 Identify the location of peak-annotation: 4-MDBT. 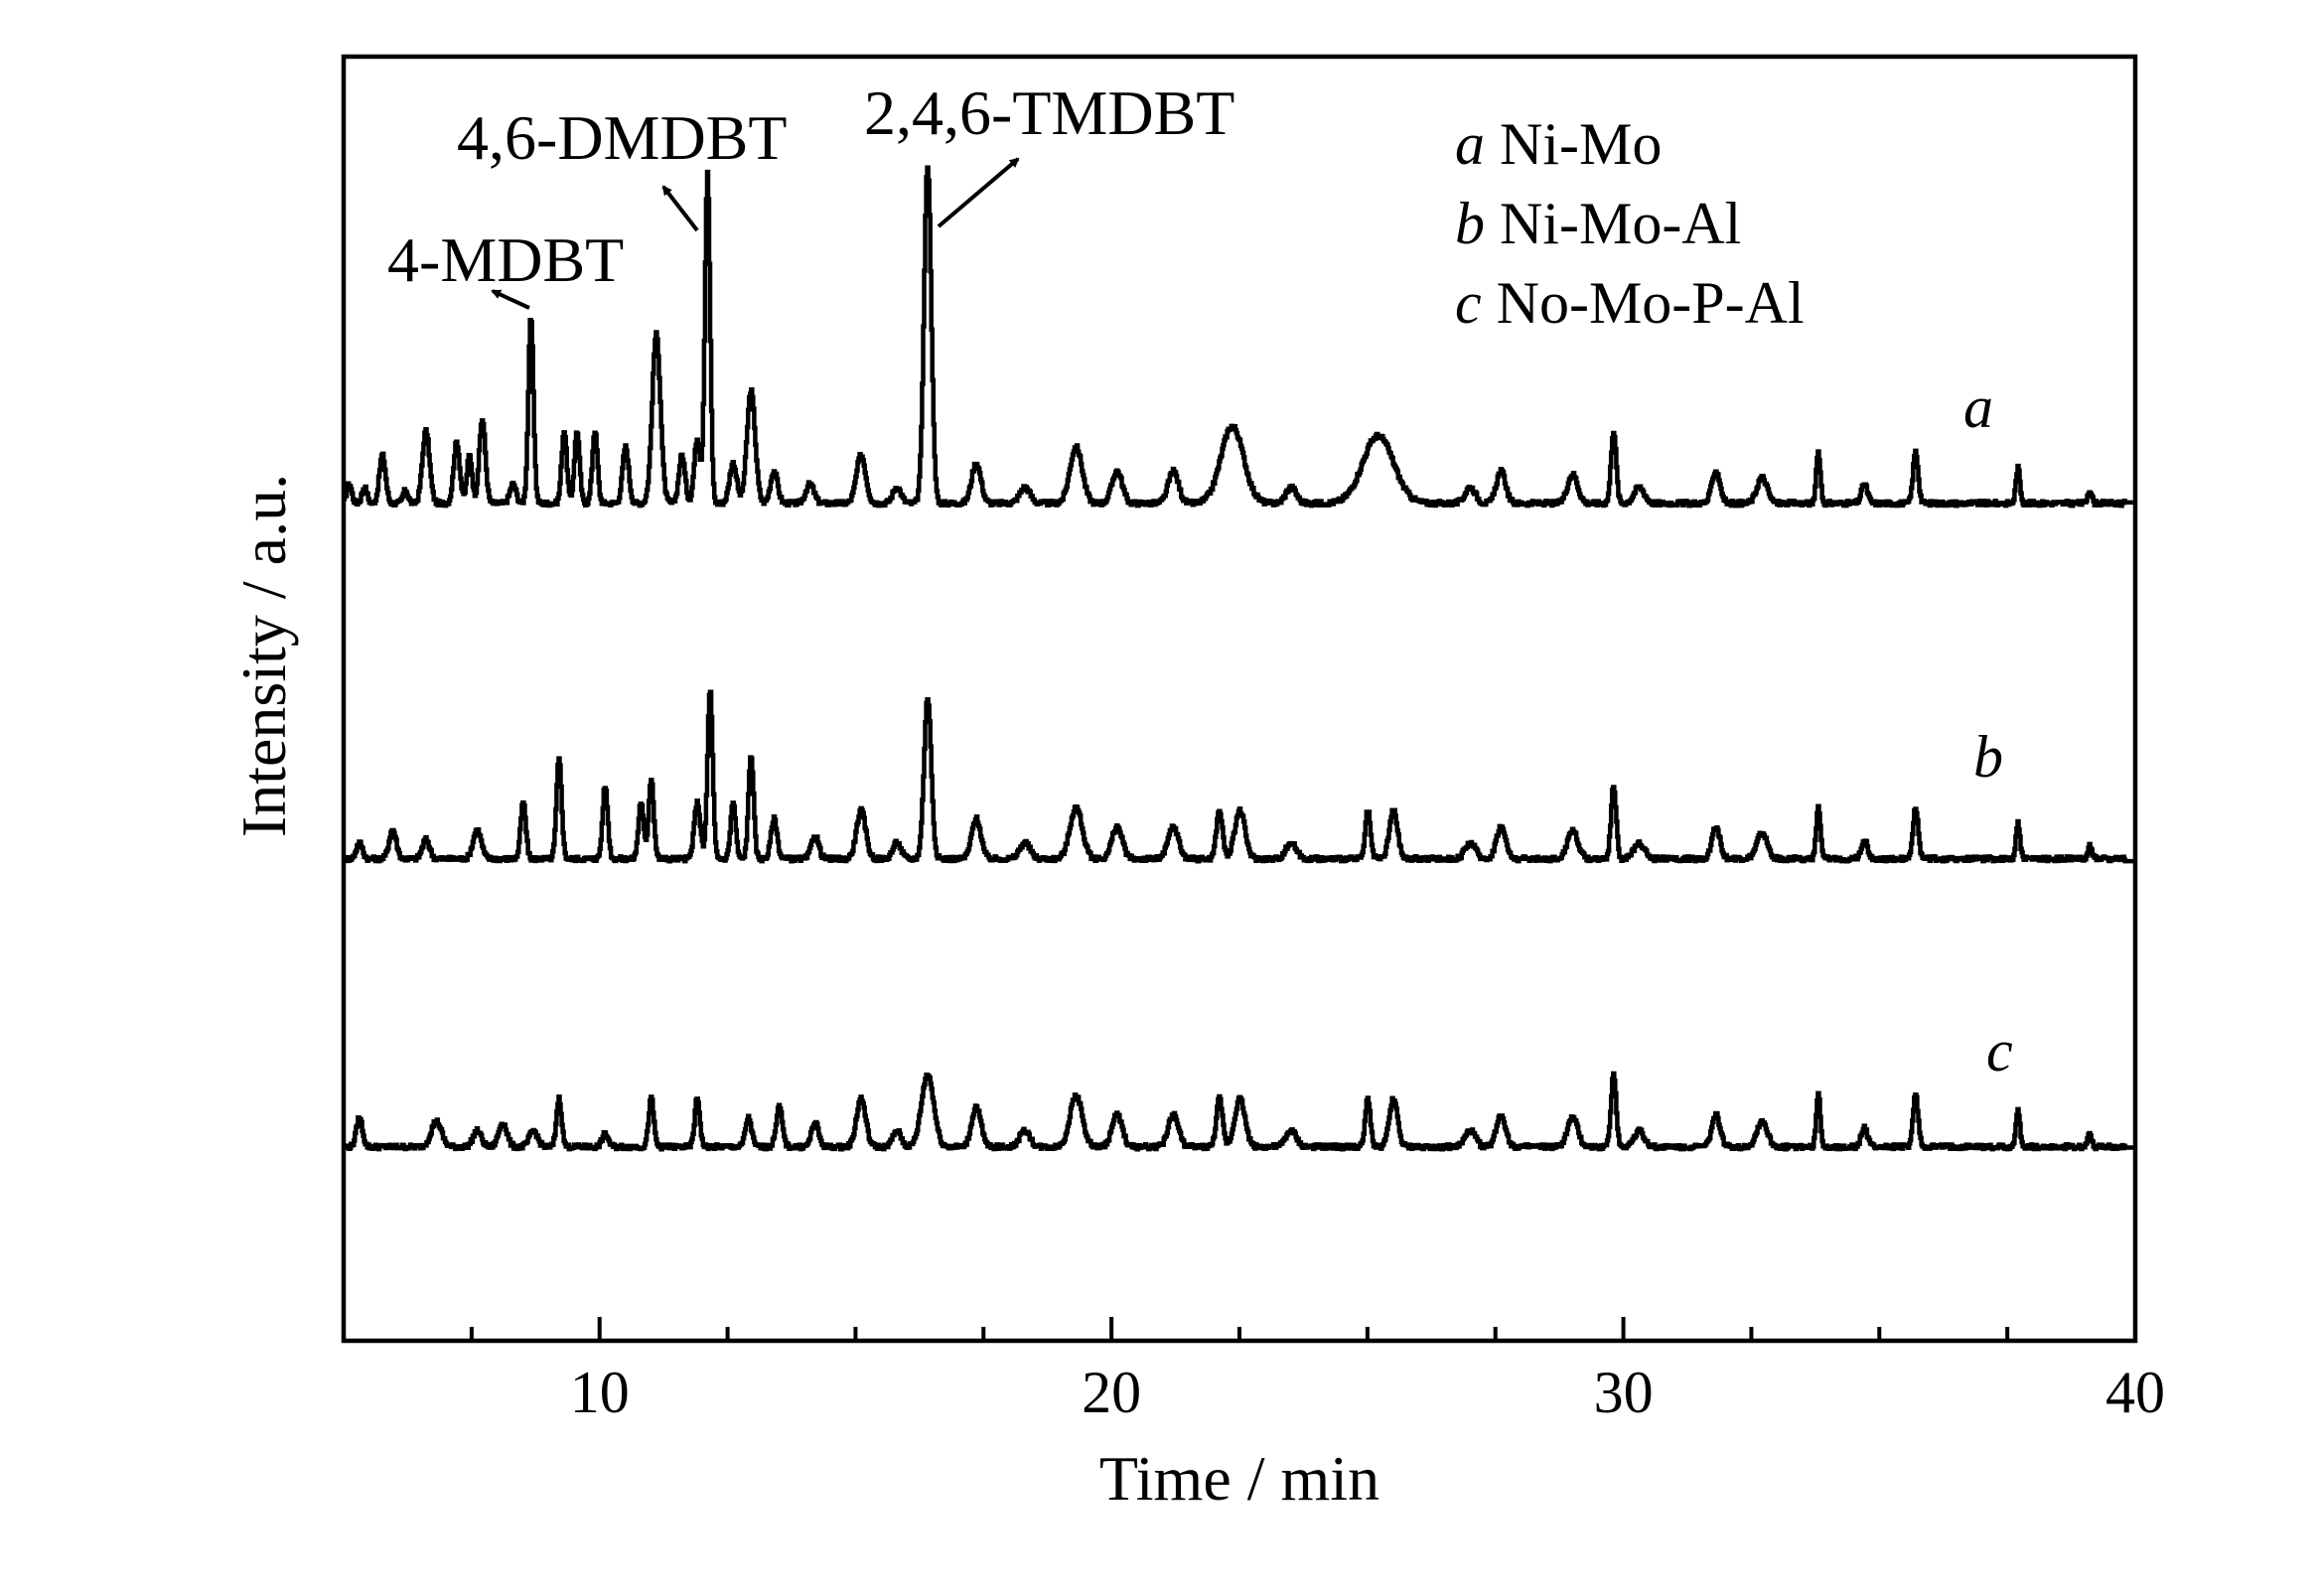
(505, 259).